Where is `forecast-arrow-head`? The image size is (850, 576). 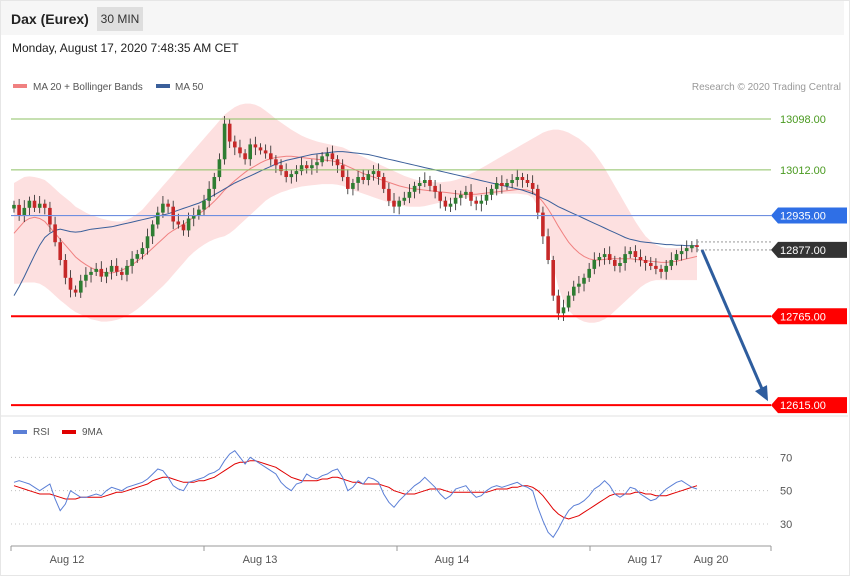 forecast-arrow-head is located at coordinates (761, 393).